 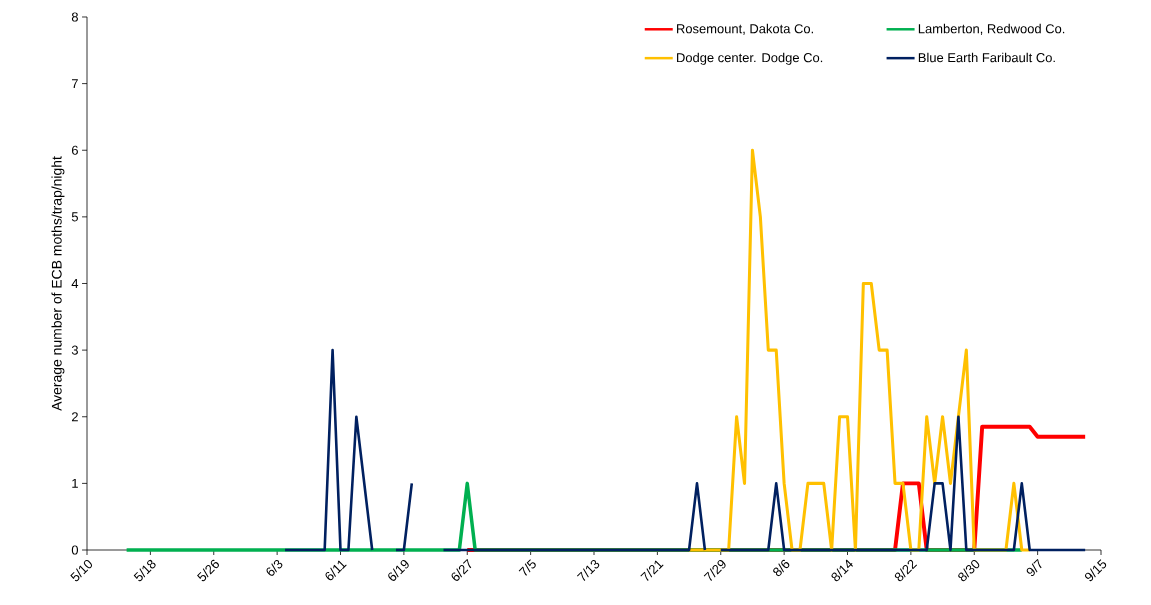 I want to click on x-tick-label: 5/18, so click(x=144, y=570).